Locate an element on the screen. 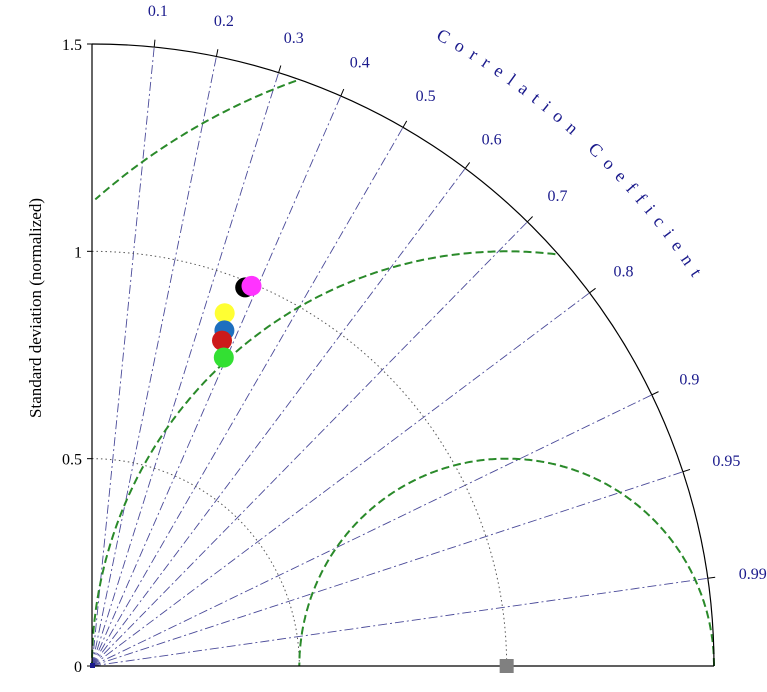  y-axis-label: Standard deviation (normalized) is located at coordinates (35, 308).